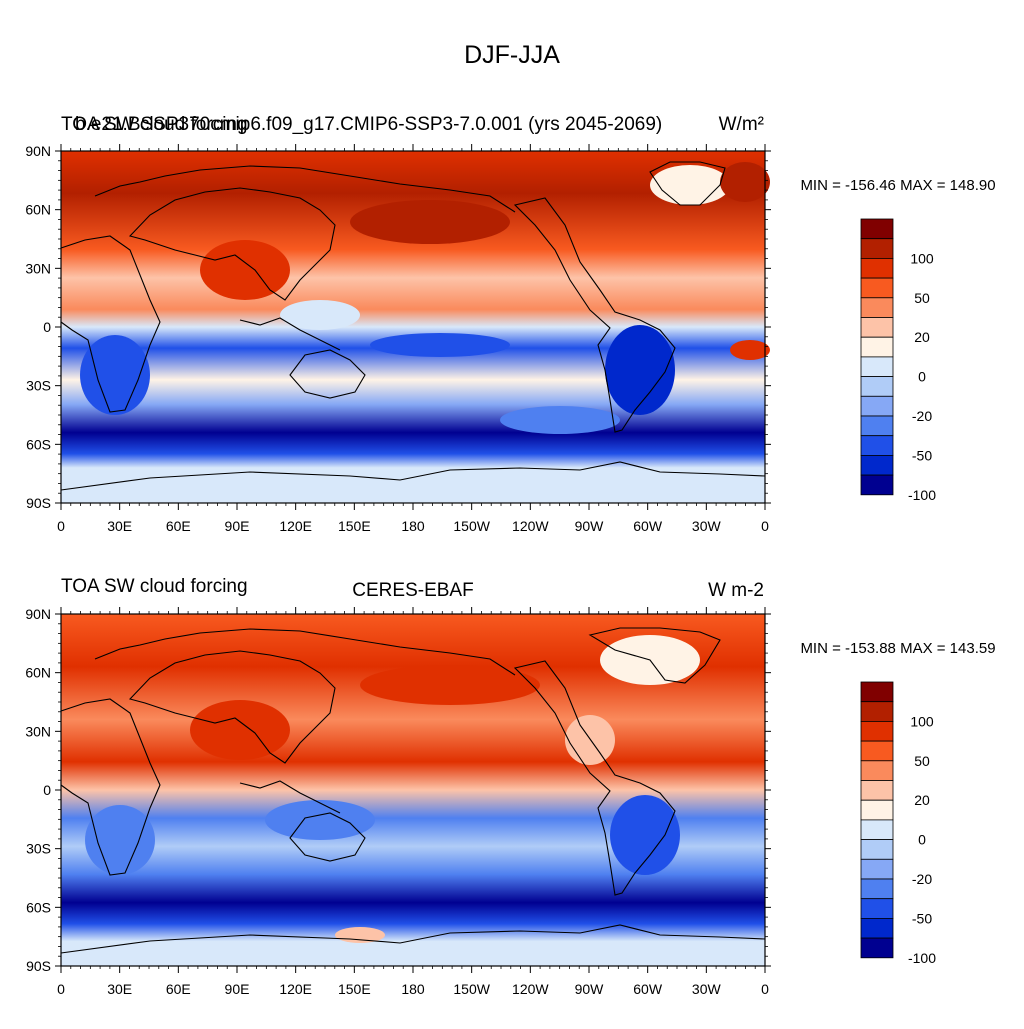 The width and height of the screenshot is (1024, 1029). Describe the element at coordinates (295, 989) in the screenshot. I see `lon-label: 120E` at that location.